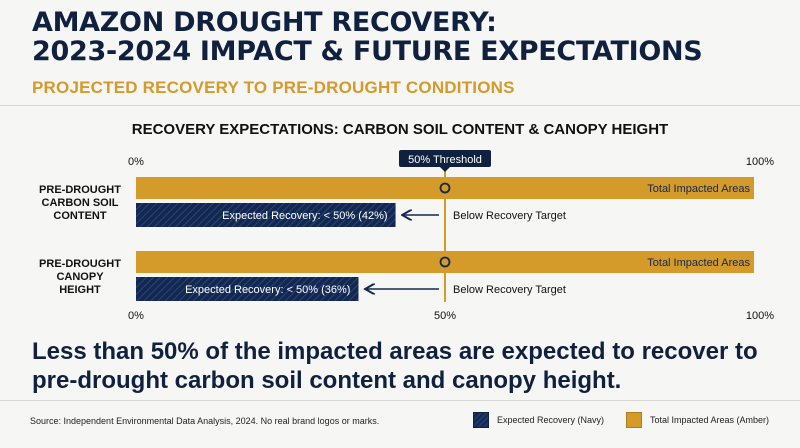 Image resolution: width=800 pixels, height=448 pixels. I want to click on top-tick-label: 0%, so click(136, 162).